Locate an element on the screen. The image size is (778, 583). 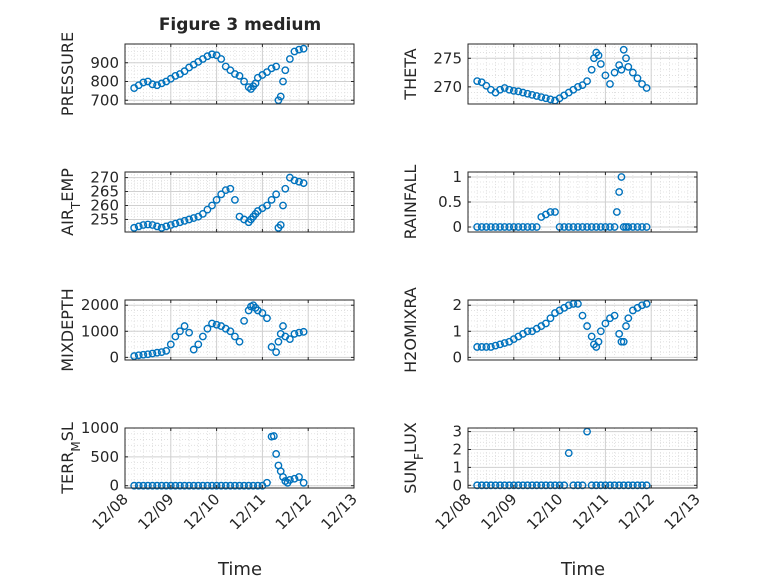
subplot-theta: 270 275 THETA is located at coordinates (549, 74).